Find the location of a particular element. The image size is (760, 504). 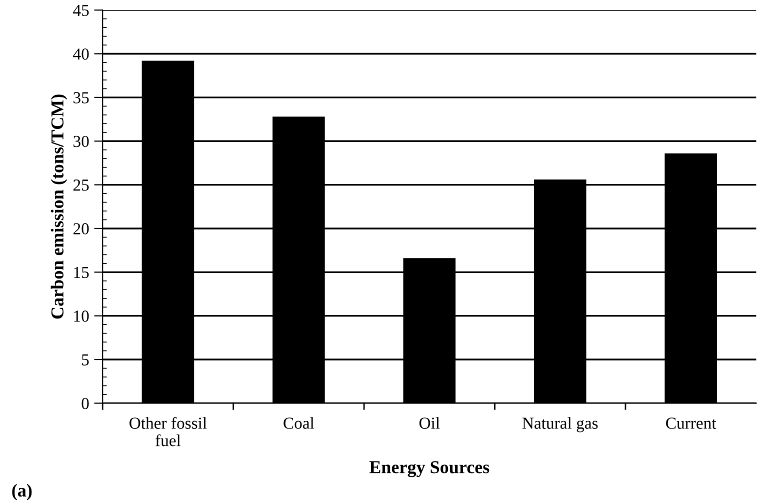

y-tick-label: 20 is located at coordinates (81, 228).